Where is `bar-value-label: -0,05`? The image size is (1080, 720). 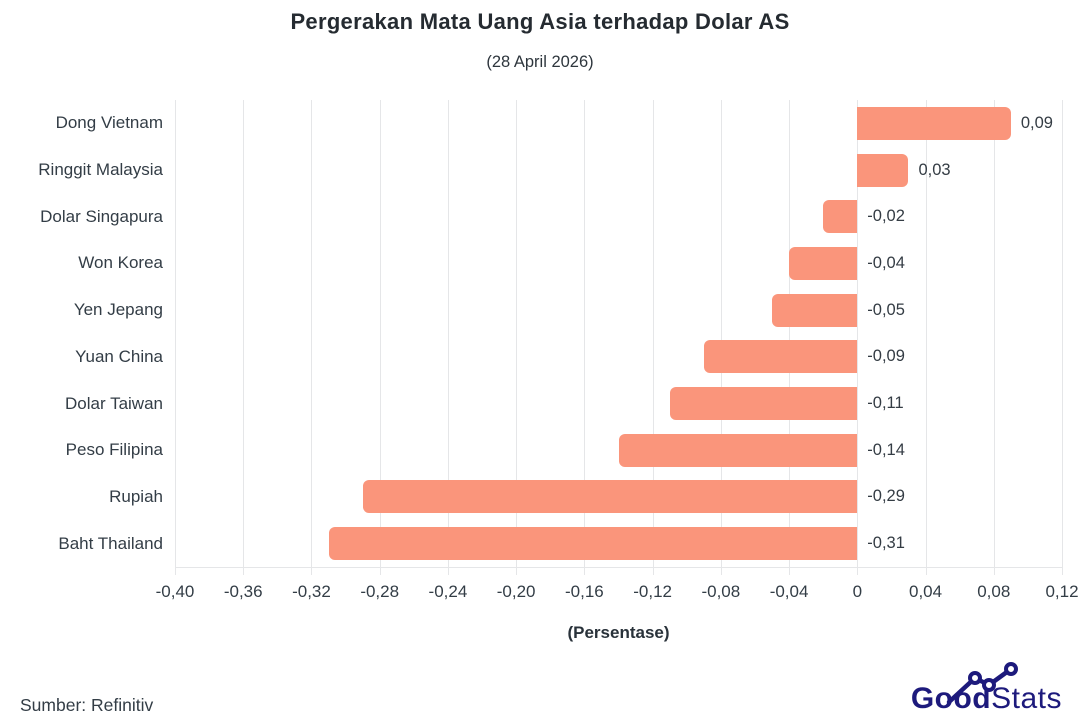
bar-value-label: -0,05 is located at coordinates (886, 309).